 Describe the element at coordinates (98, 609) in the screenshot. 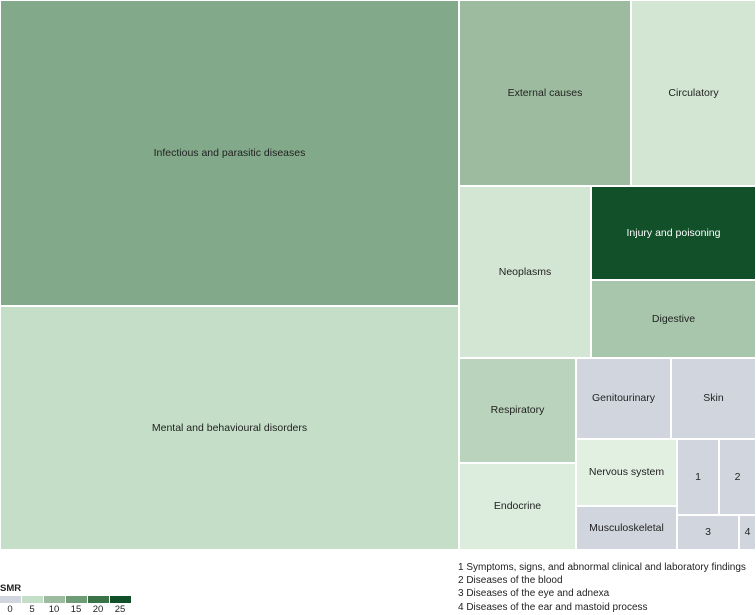

I see `legend-tick-label: 20` at that location.